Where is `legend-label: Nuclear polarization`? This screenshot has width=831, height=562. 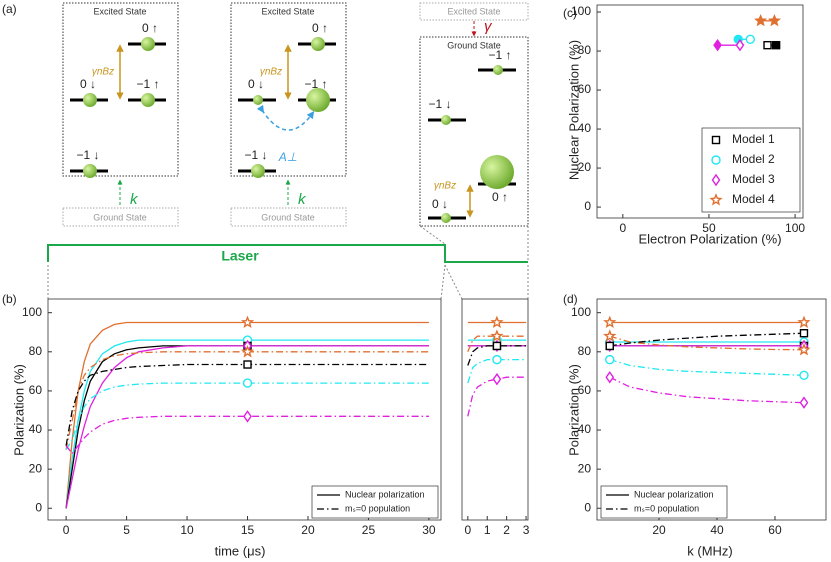
legend-label: Nuclear polarization is located at coordinates (385, 494).